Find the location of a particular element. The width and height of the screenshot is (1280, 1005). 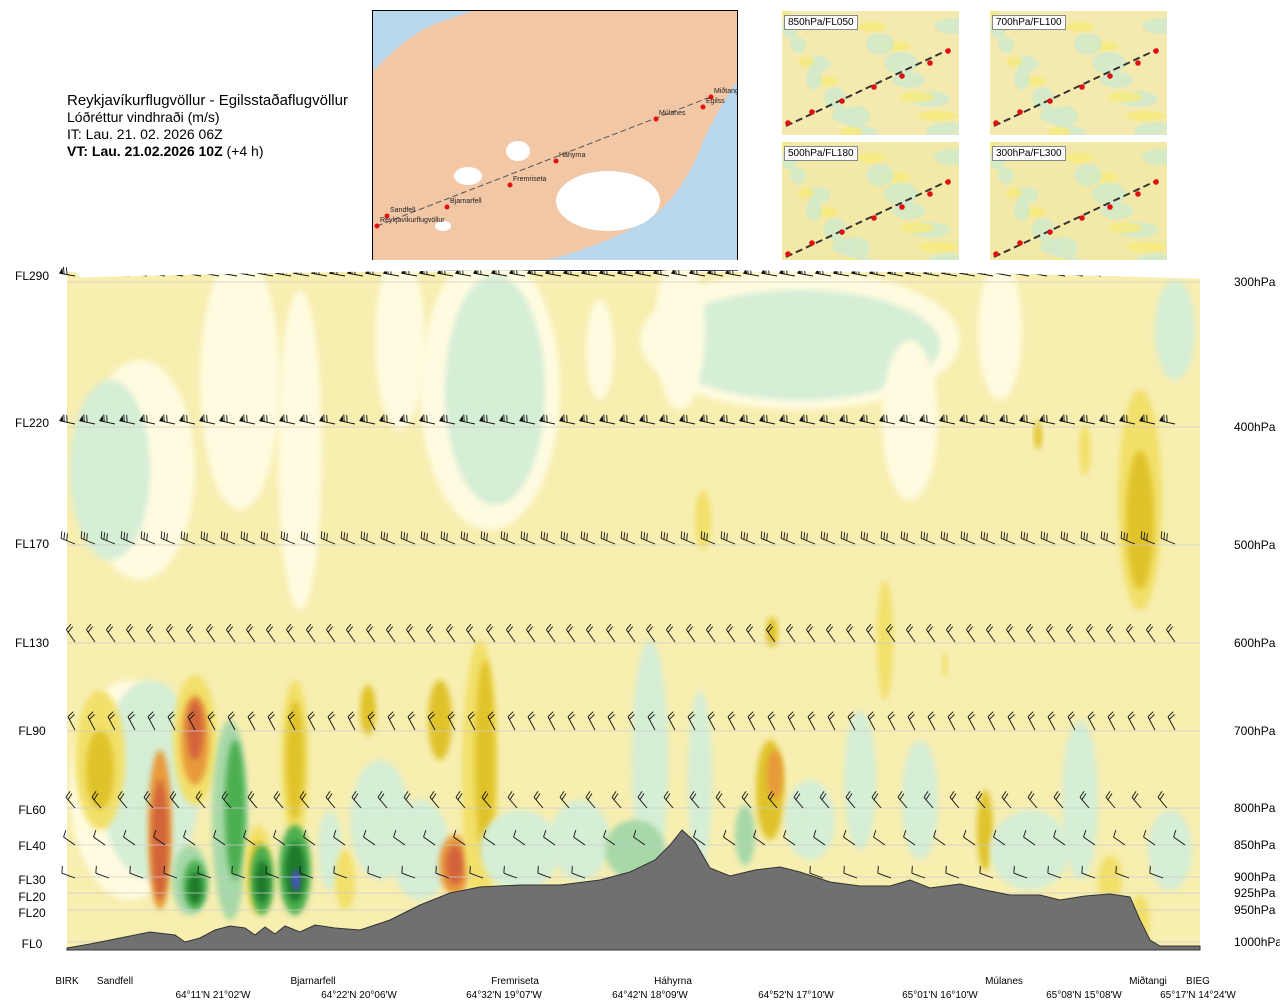

mini-map-300: 300hPa/FL300 is located at coordinates (1078, 204).